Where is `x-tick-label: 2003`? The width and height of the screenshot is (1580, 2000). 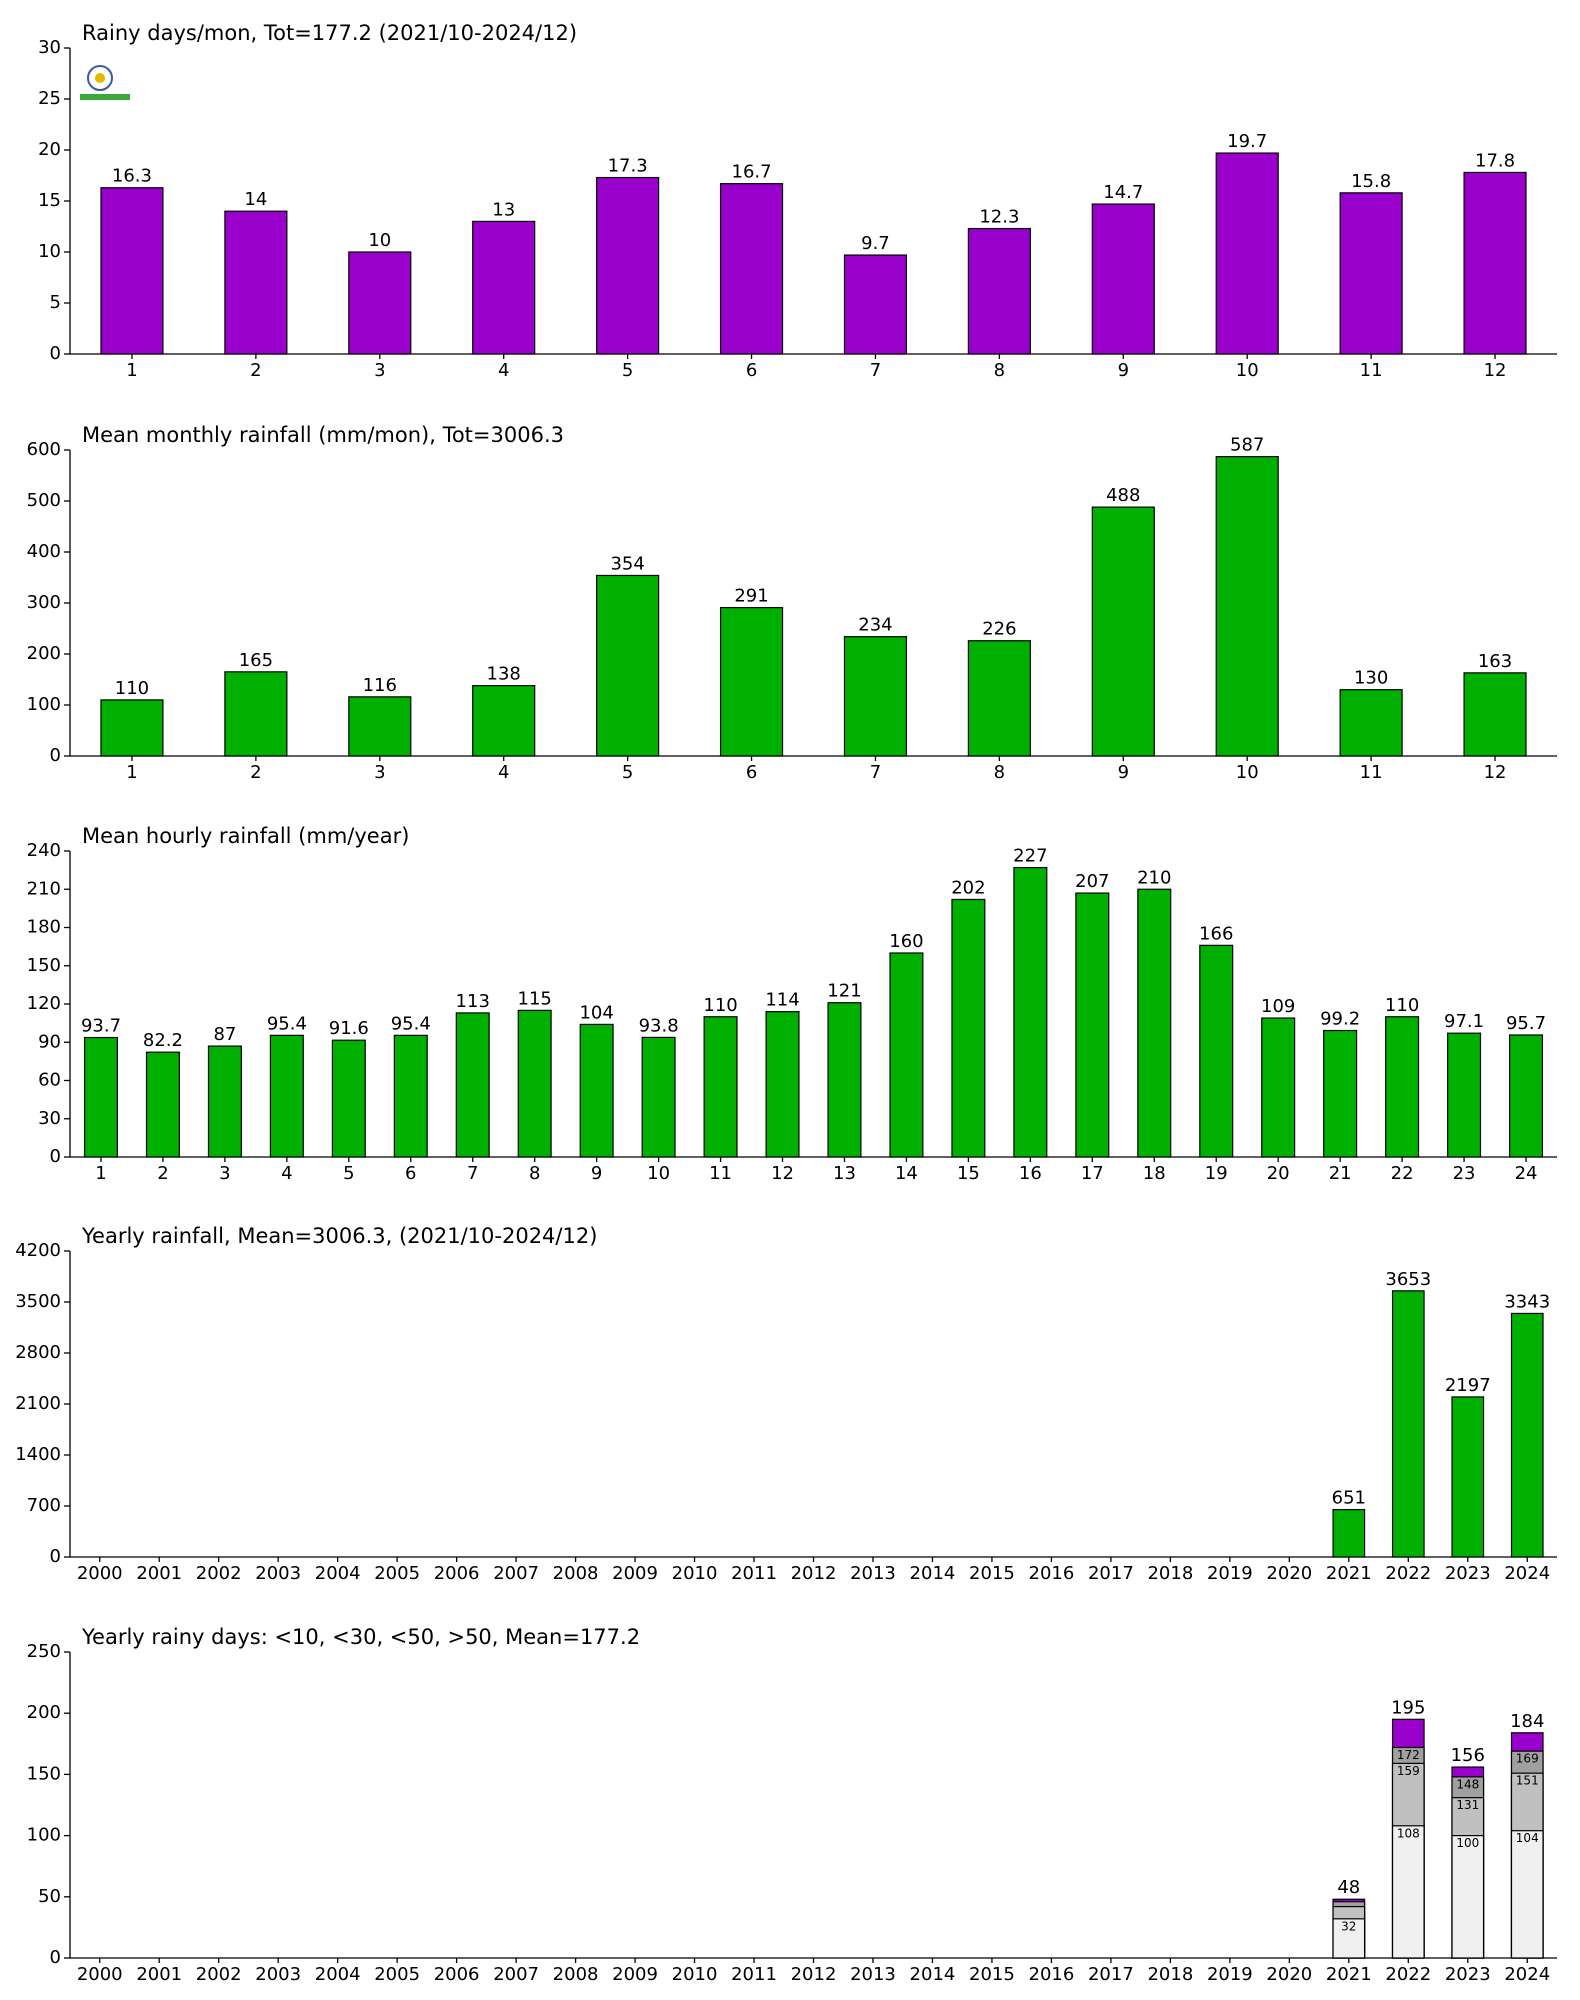
x-tick-label: 2003 is located at coordinates (278, 1573).